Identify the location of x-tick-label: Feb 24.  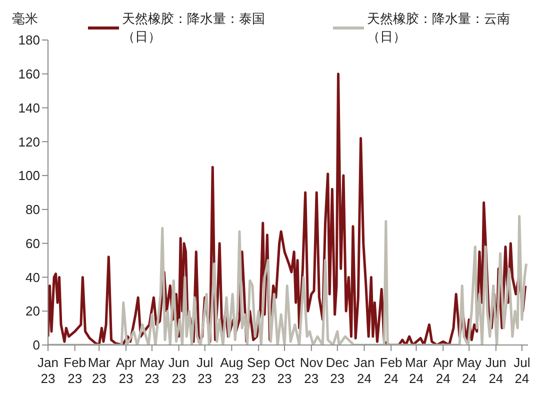
(391, 370).